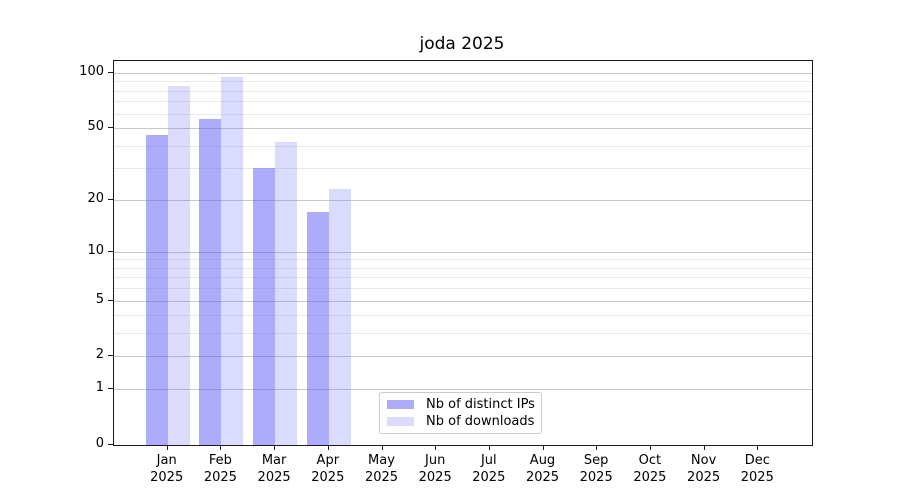 This screenshot has width=900, height=500. I want to click on x-tick-label: Dec 2025, so click(757, 469).